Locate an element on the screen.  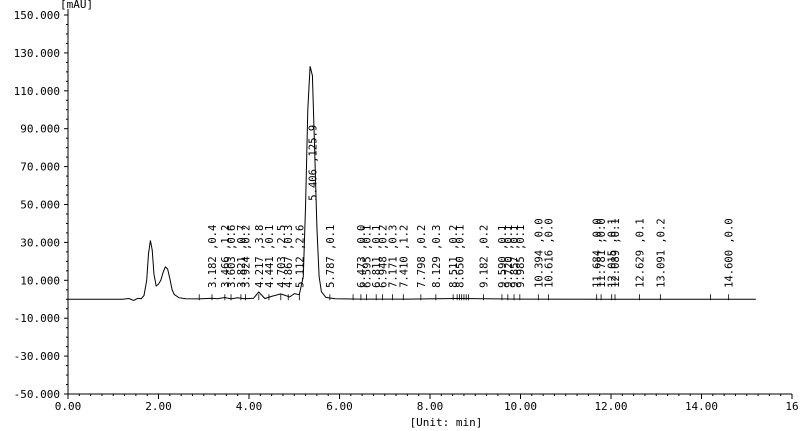
peak-label: 9.182 ,0.2 is located at coordinates (485, 256).